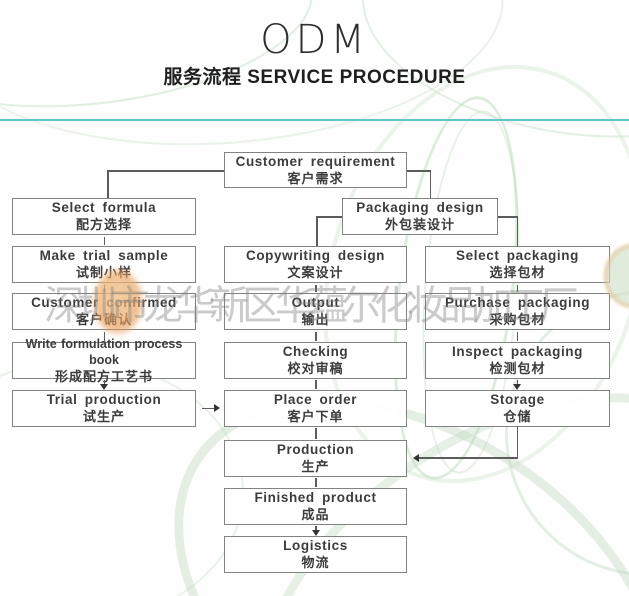  Describe the element at coordinates (103, 376) in the screenshot. I see `node-label-zh: 形成配方工艺书` at that location.